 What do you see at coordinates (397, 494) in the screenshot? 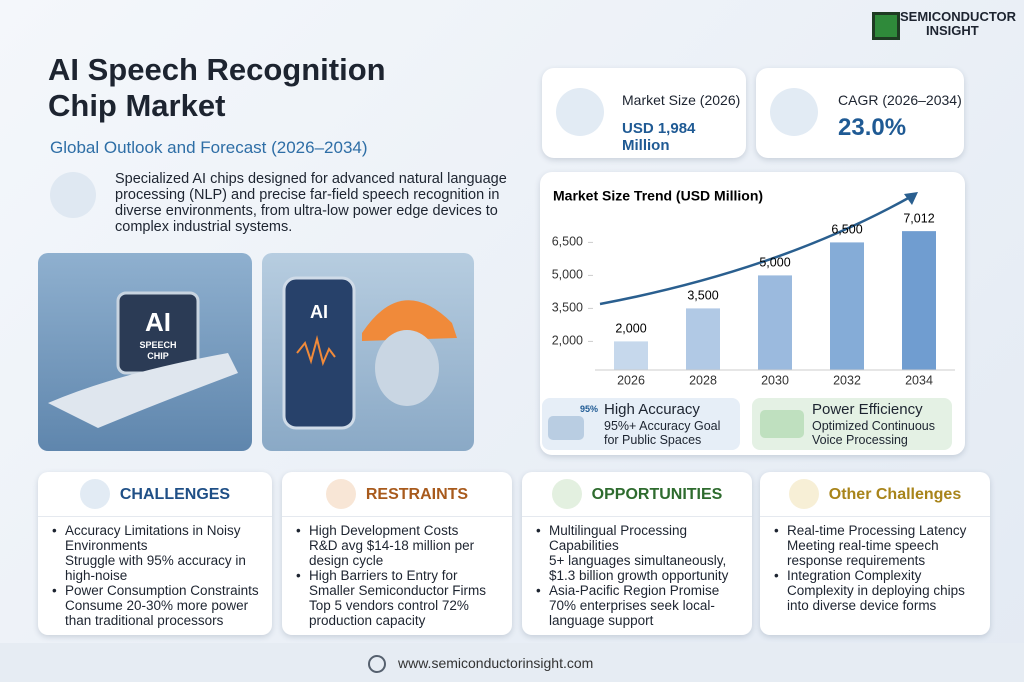
I see `panel-header: RESTRAINTS` at bounding box center [397, 494].